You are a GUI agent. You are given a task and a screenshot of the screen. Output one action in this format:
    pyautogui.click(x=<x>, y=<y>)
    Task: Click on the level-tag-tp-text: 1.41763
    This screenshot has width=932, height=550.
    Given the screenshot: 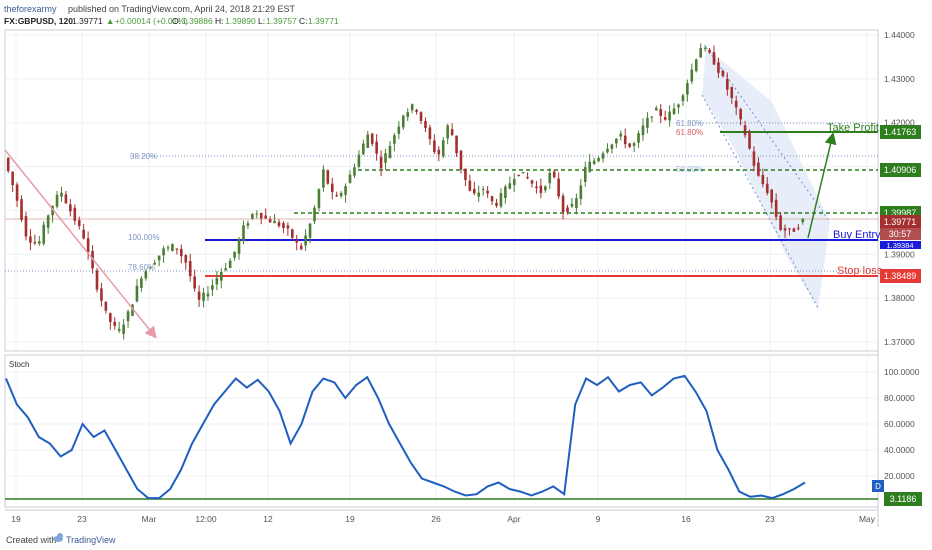 What is the action you would take?
    pyautogui.click(x=900, y=132)
    